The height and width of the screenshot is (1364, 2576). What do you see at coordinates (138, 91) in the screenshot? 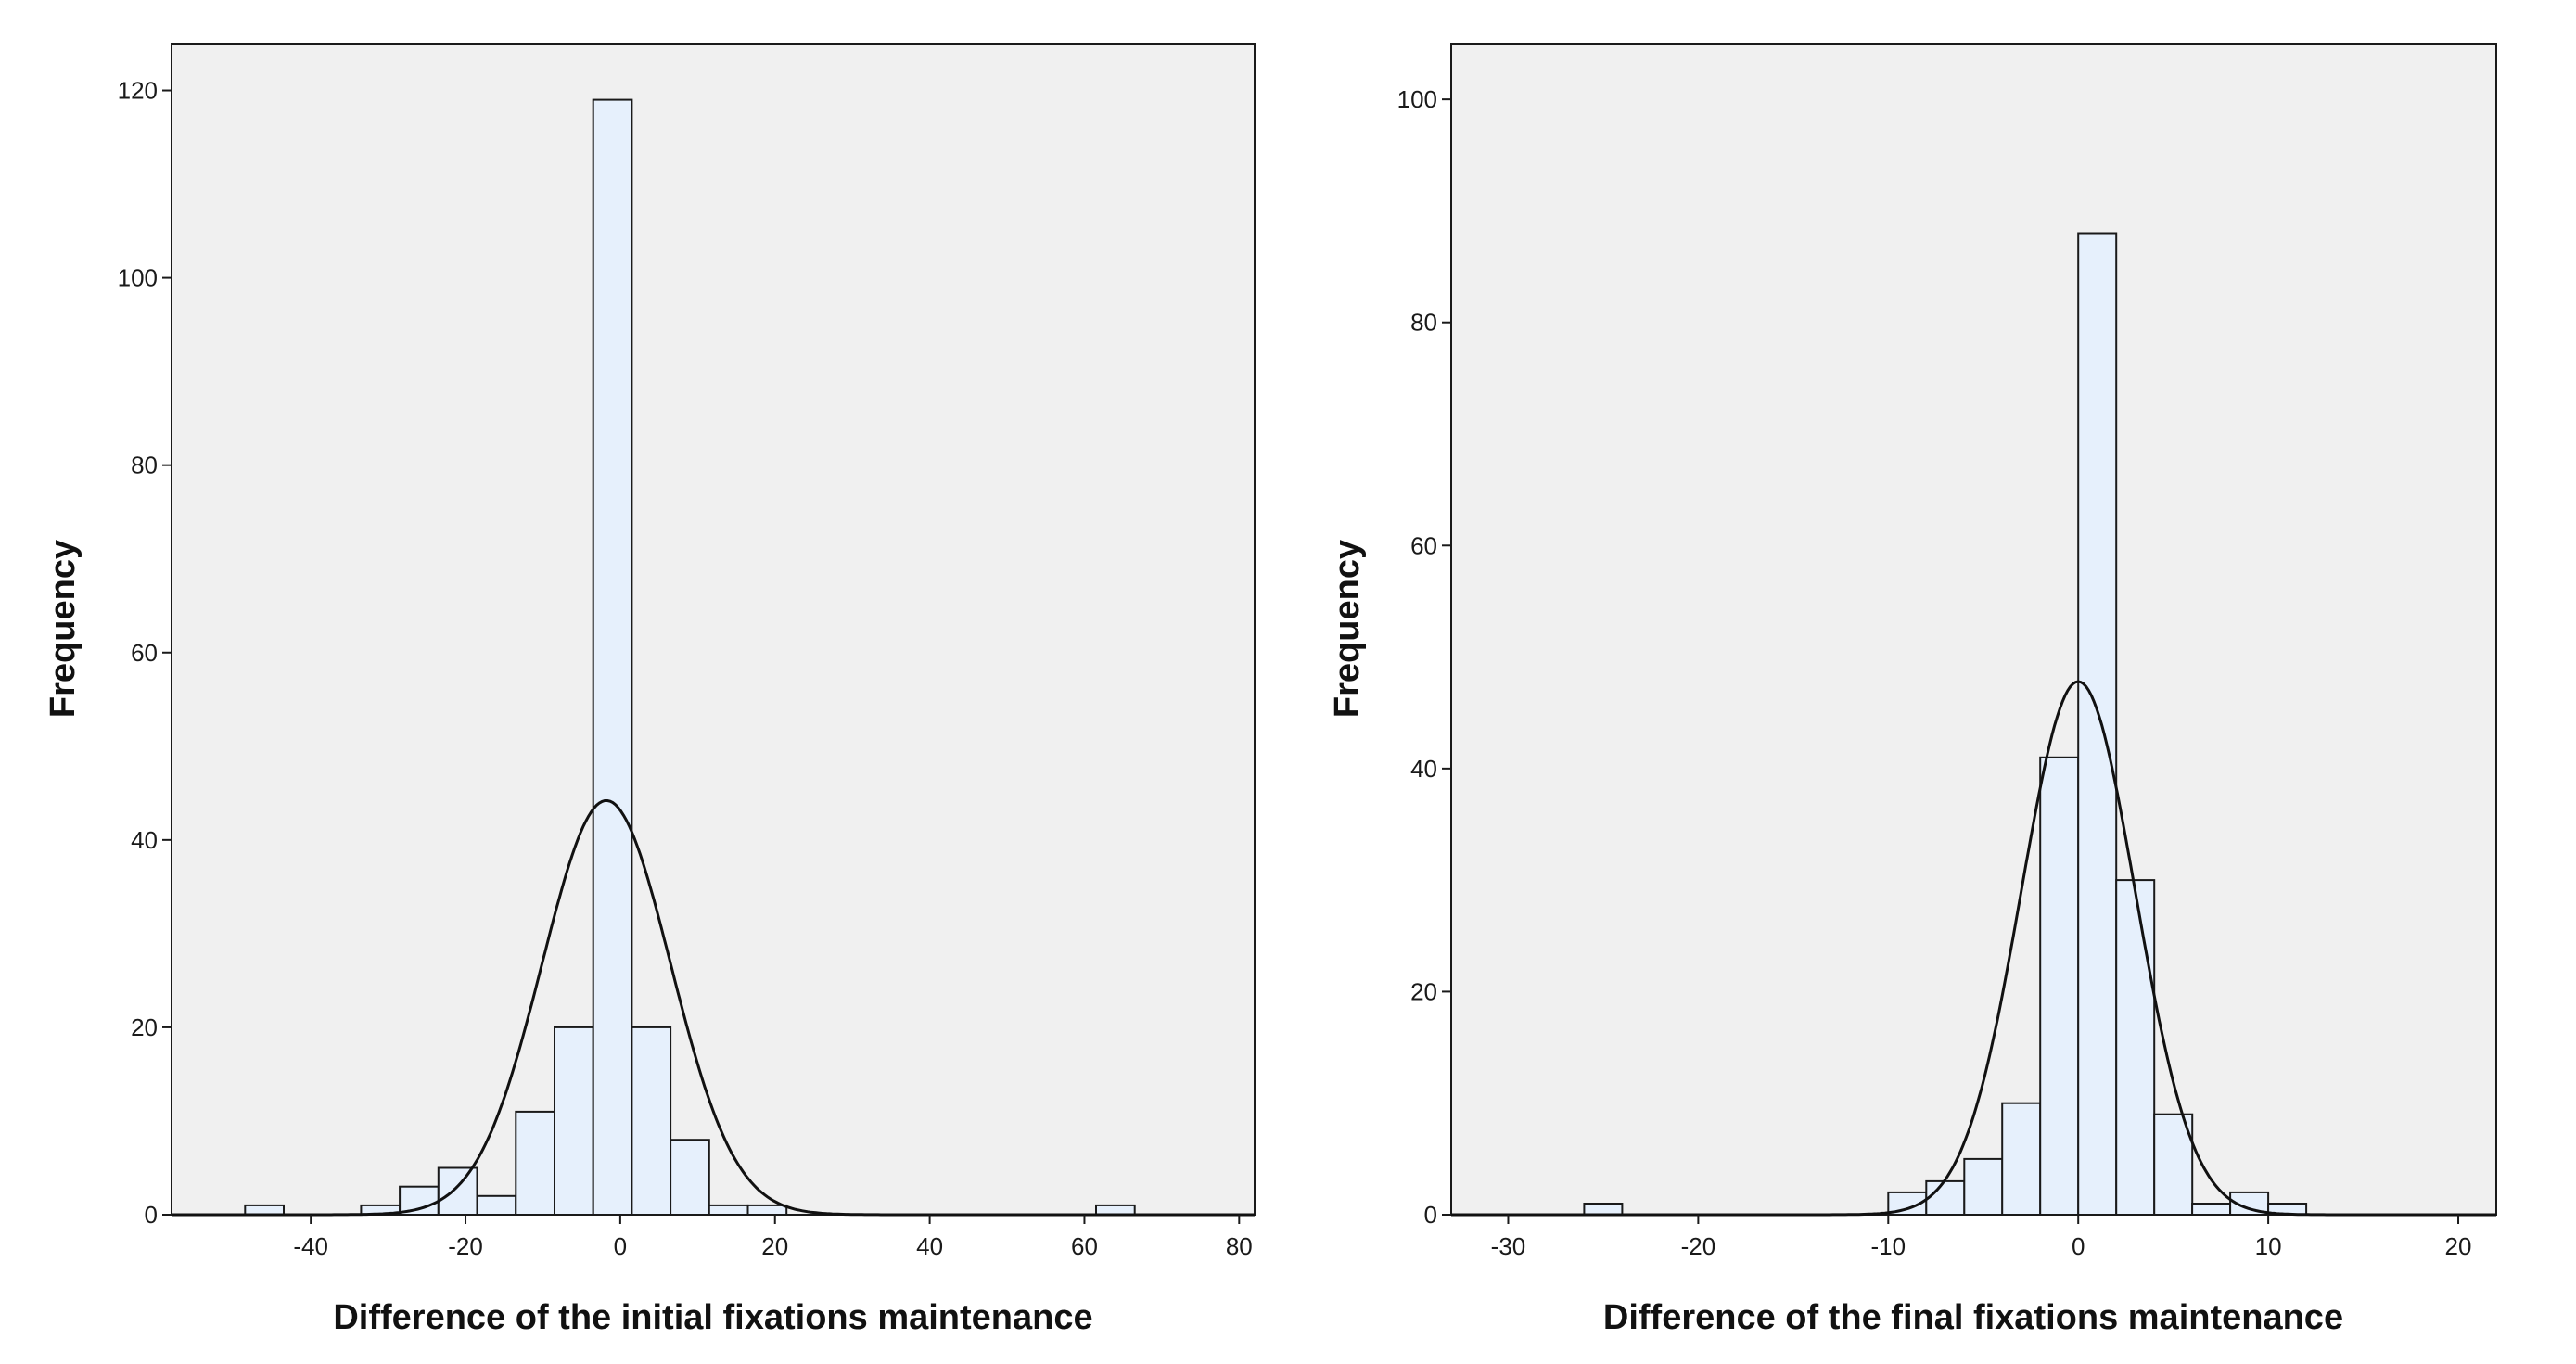
I see `y-tick-label-left: 120` at bounding box center [138, 91].